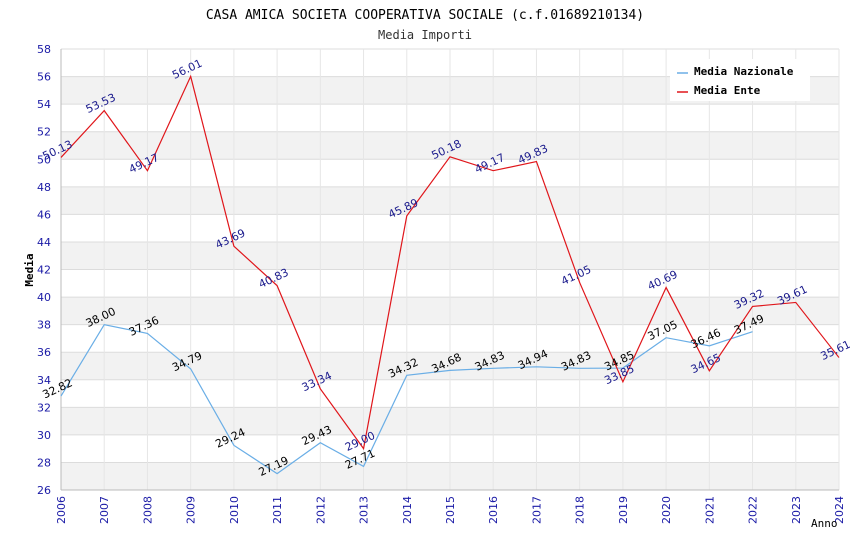  Describe the element at coordinates (147, 510) in the screenshot. I see `x-tick-label: 2008` at that location.